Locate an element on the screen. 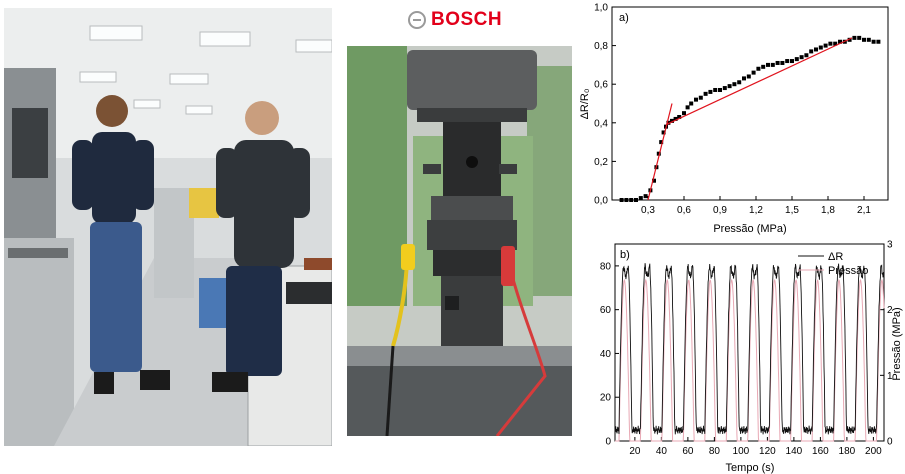  chart-b-pressure-line is located at coordinates (750, 360).